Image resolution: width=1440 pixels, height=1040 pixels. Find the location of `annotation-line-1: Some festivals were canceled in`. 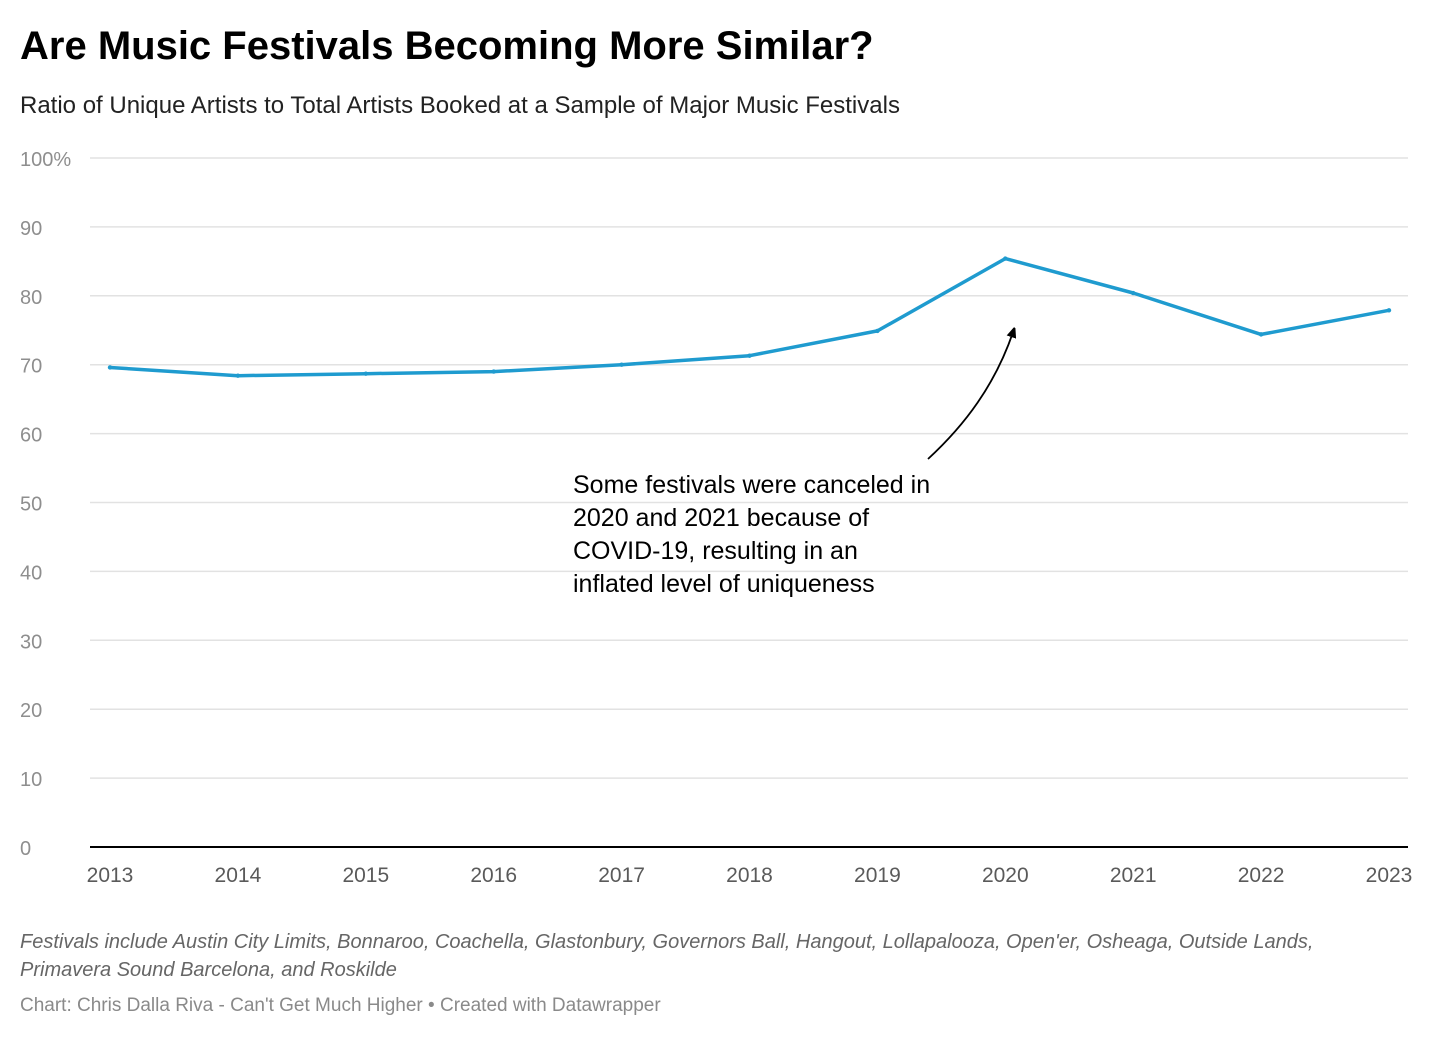

annotation-line-1: Some festivals were canceled in is located at coordinates (751, 485).